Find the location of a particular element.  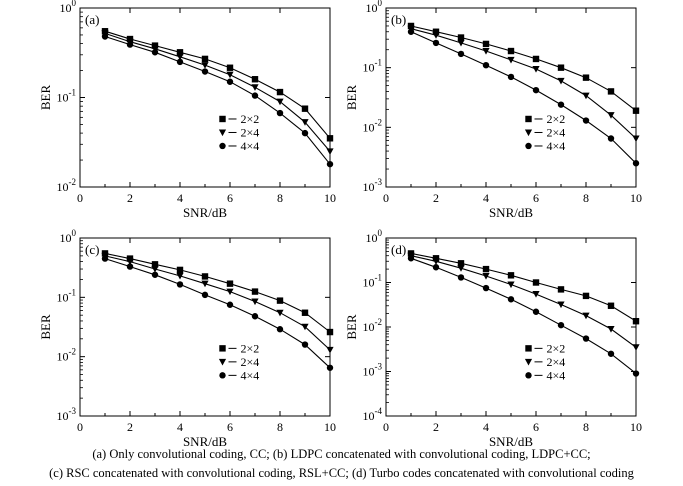

x-tick-label: 2 is located at coordinates (130, 427).